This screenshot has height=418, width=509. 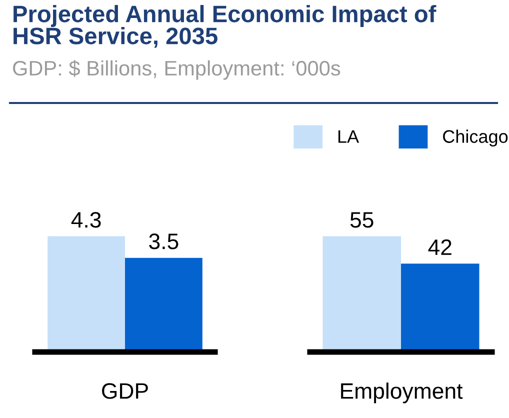 I want to click on data-label: 42, so click(x=440, y=247).